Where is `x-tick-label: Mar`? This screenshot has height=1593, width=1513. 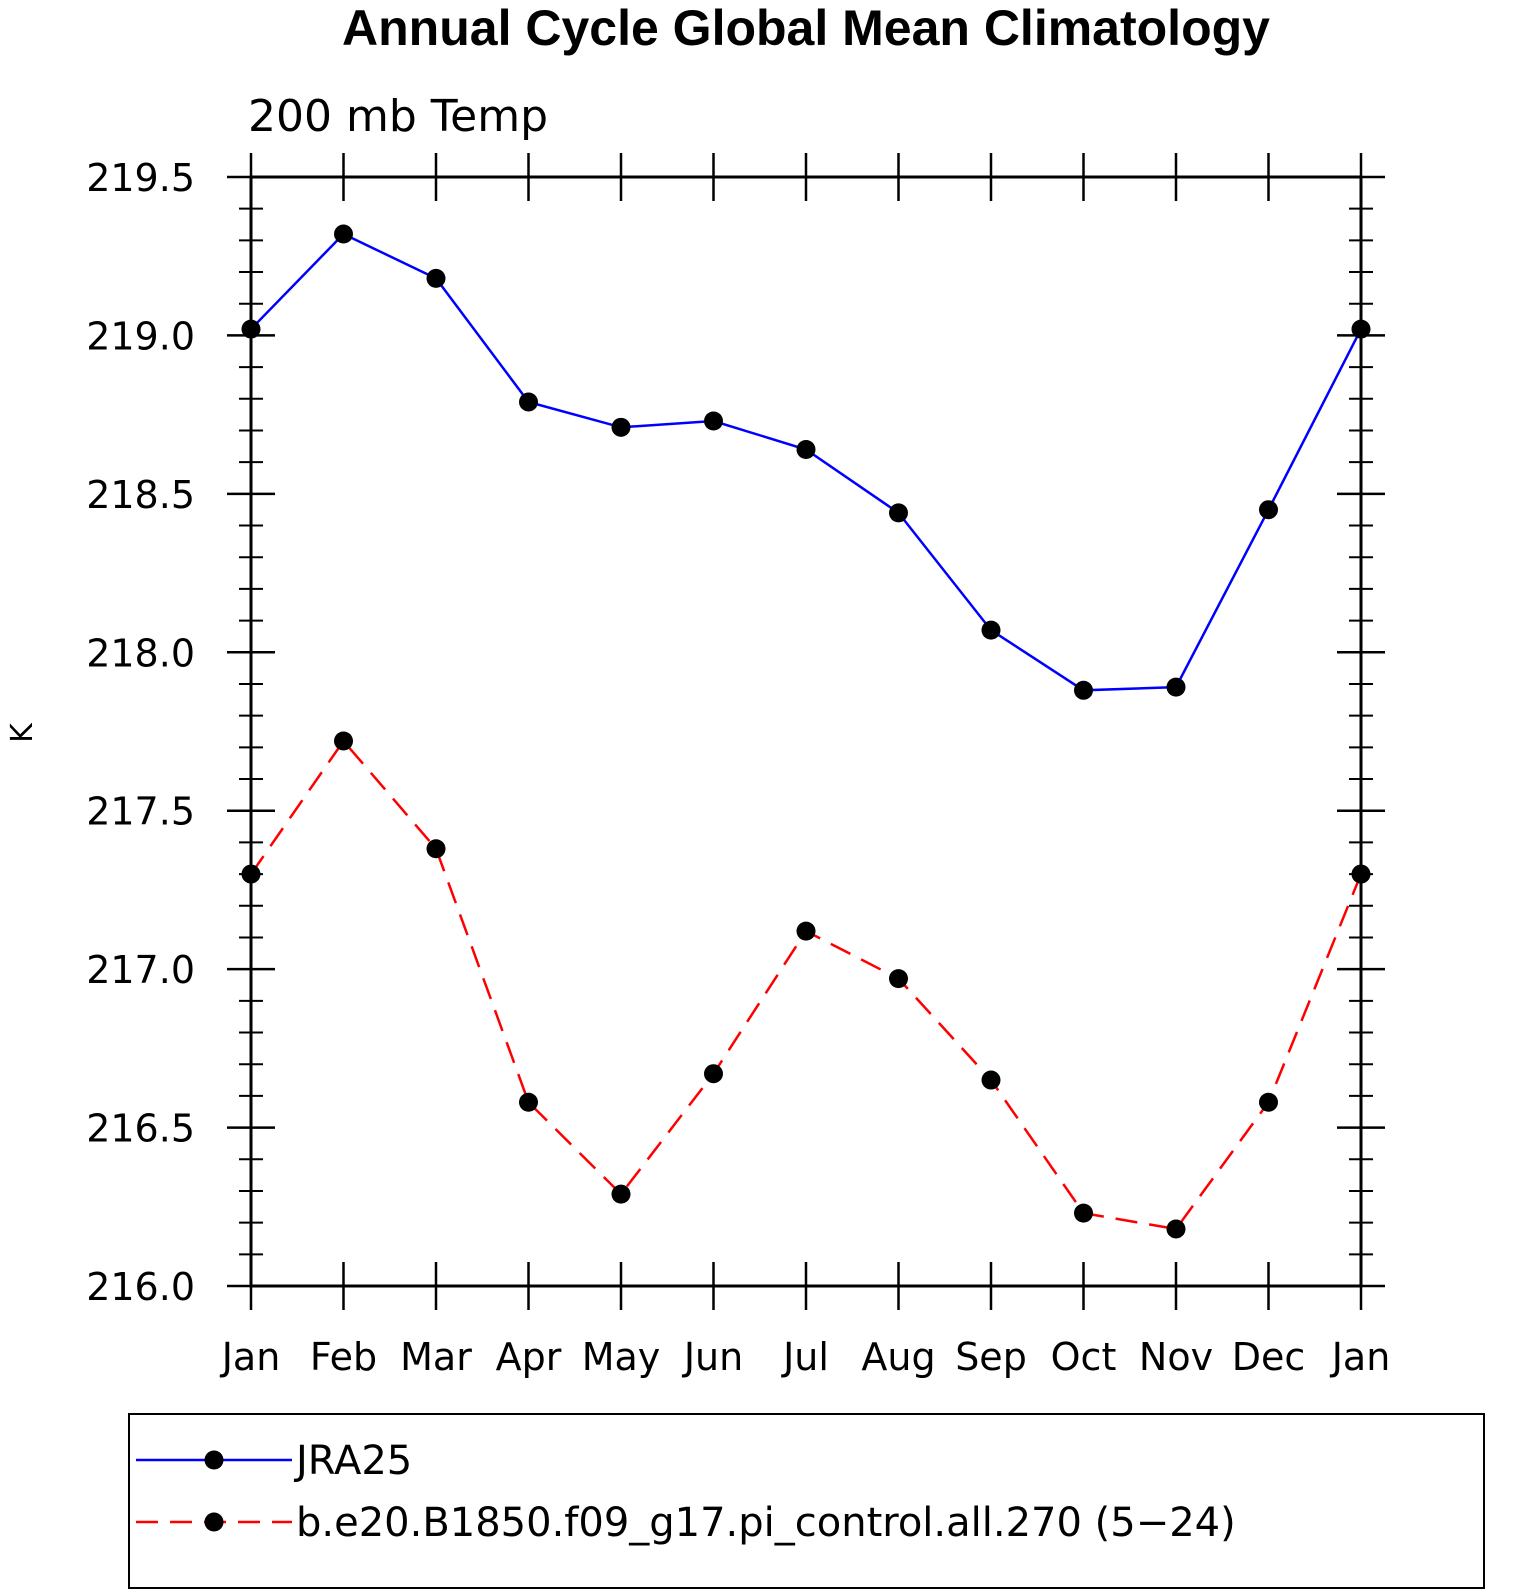 x-tick-label: Mar is located at coordinates (436, 1357).